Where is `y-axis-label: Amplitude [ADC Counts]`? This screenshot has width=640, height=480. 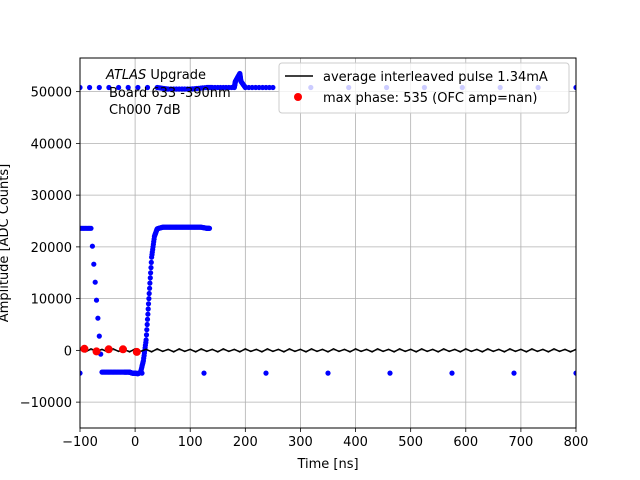
y-axis-label: Amplitude [ADC Counts] is located at coordinates (6, 243).